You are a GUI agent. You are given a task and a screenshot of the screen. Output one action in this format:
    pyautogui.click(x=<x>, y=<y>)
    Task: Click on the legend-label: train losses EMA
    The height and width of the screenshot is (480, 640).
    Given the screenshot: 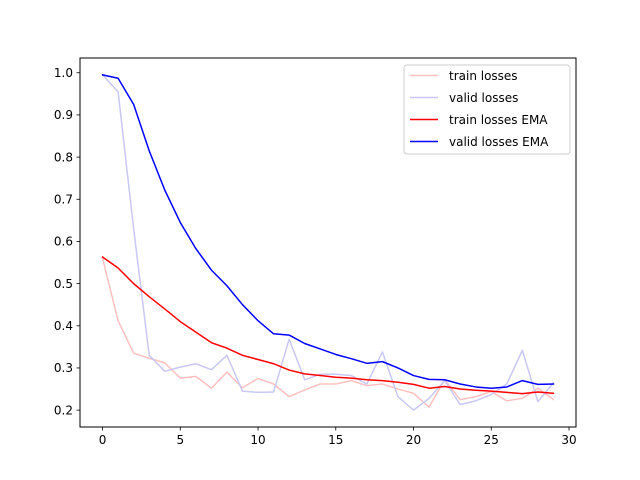 What is the action you would take?
    pyautogui.click(x=498, y=120)
    